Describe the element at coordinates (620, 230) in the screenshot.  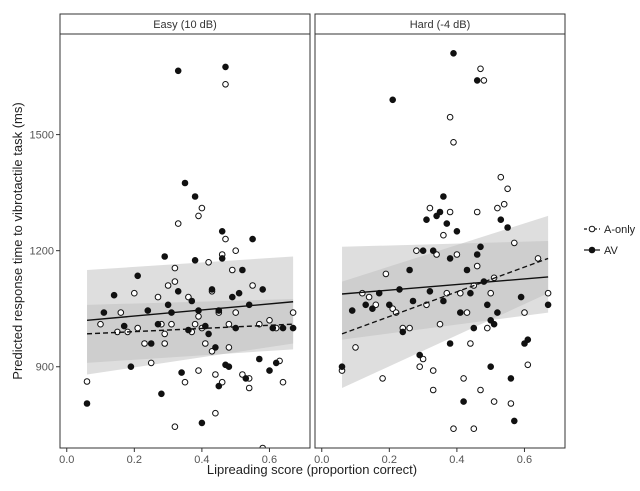
I see `legend-label-a-only: A-only` at that location.